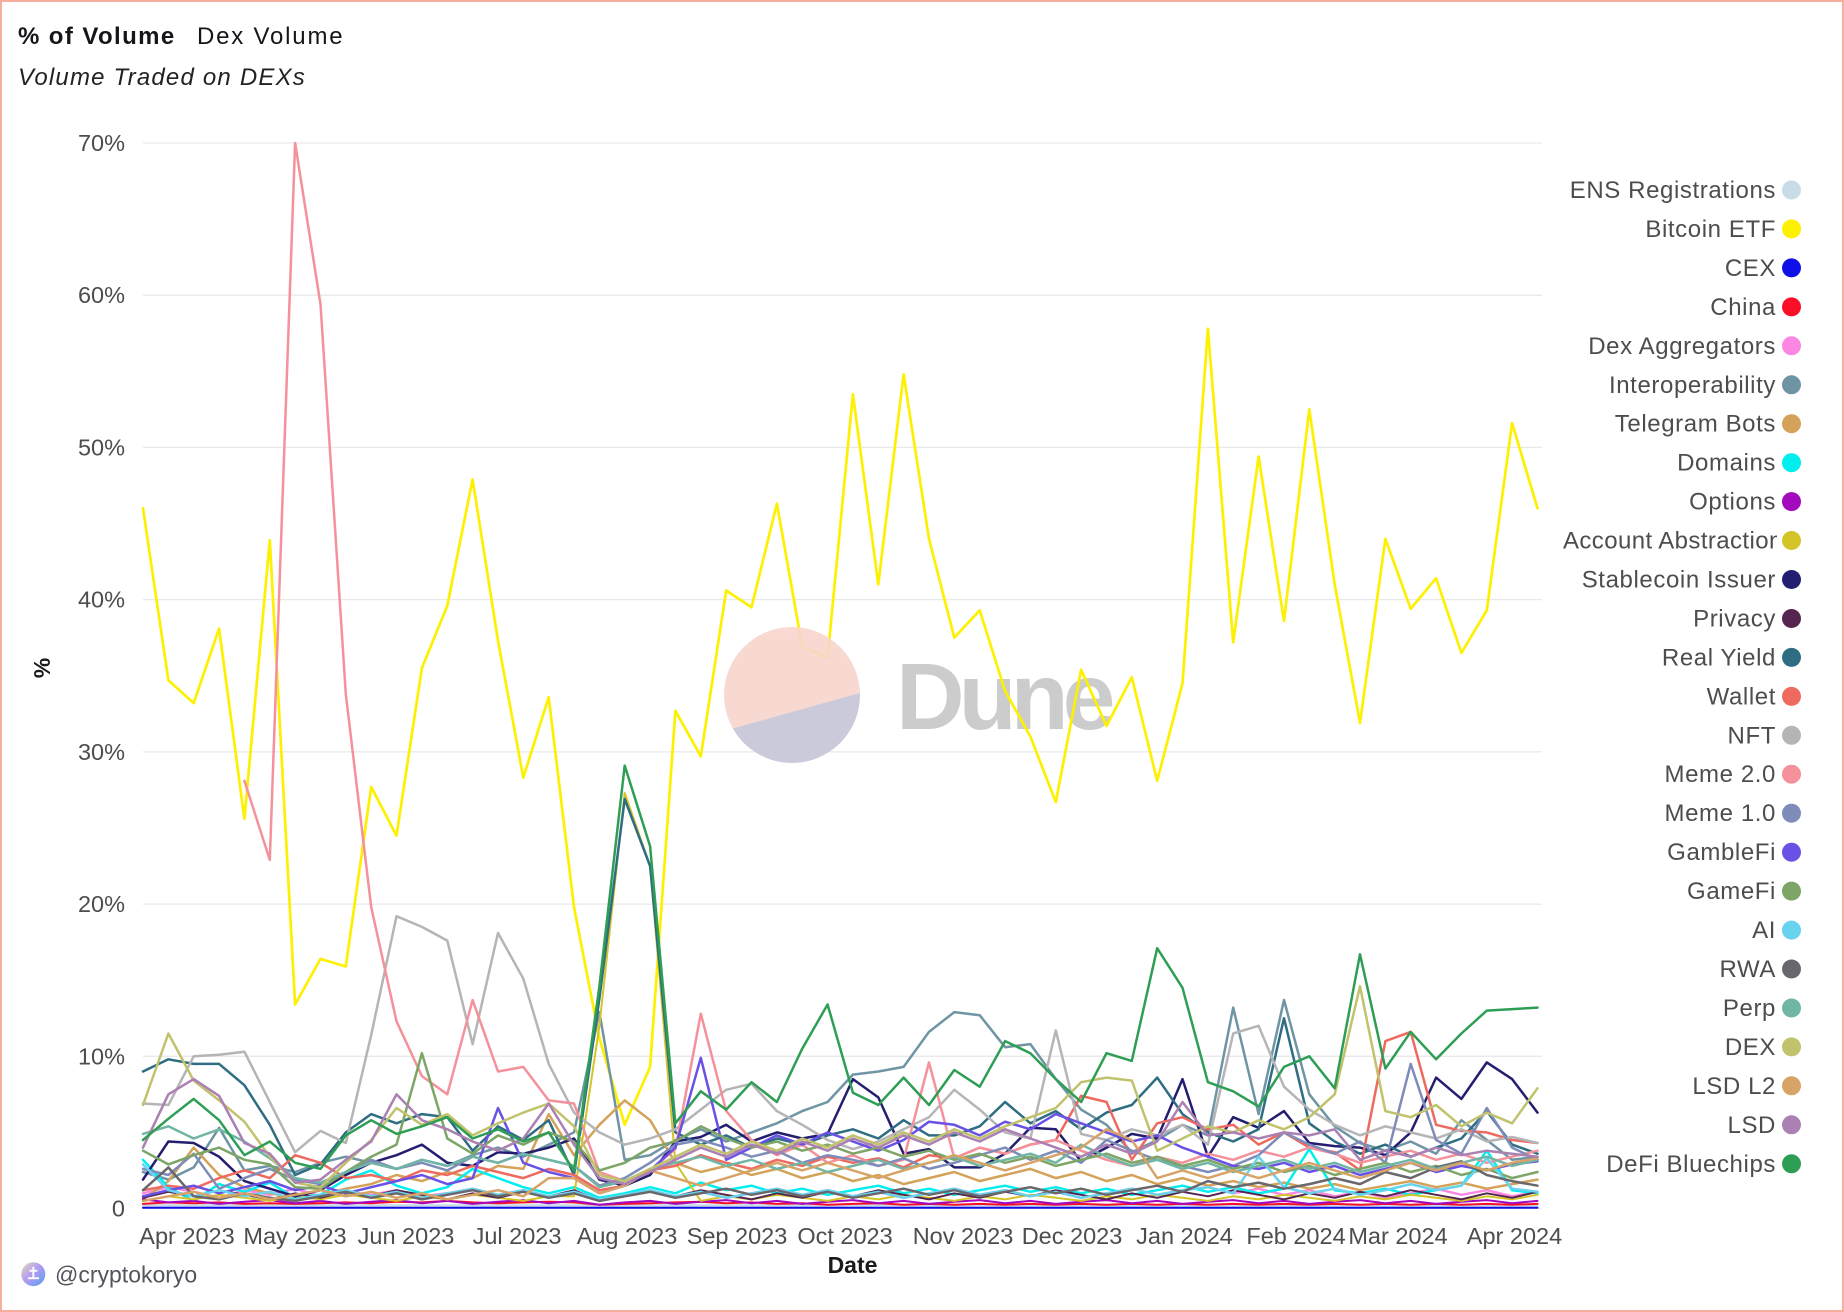 This screenshot has width=1844, height=1312. I want to click on svg-text: NFT, so click(1752, 735).